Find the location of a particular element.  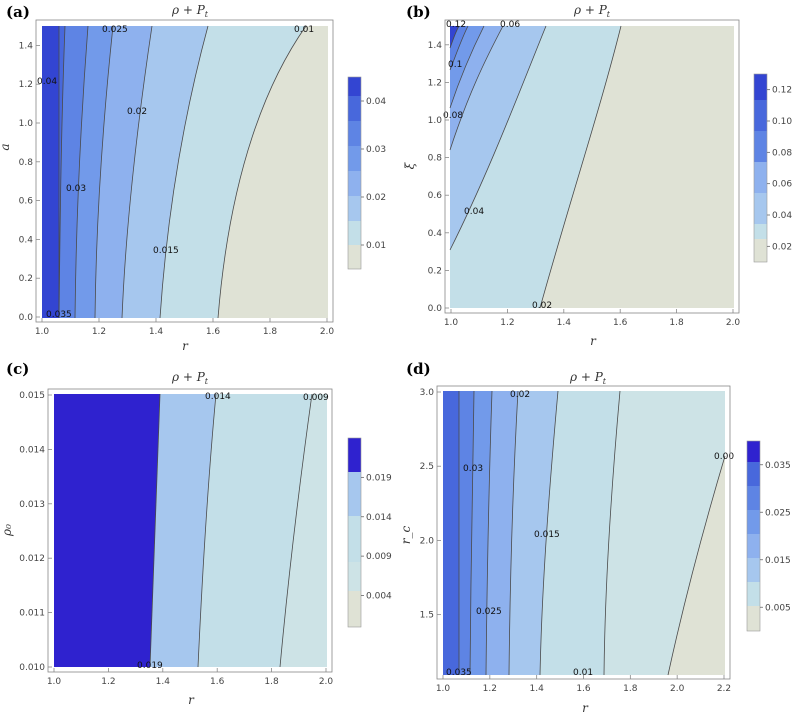

panel-b-contour-0.08 is located at coordinates (467, 67).